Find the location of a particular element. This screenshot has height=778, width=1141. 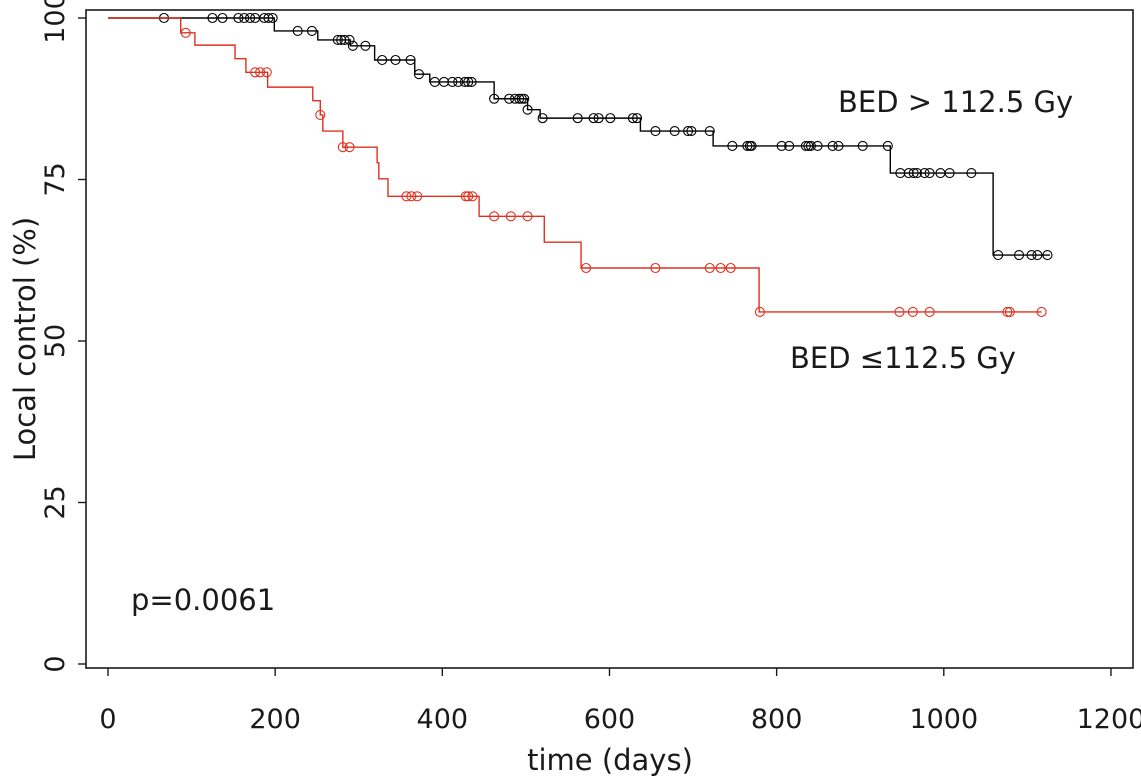

y-axis: 0 25 50 75 100 is located at coordinates (63, 336).